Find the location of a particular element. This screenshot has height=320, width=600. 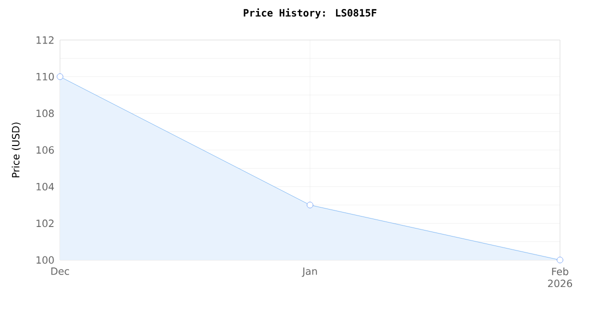

y-tick-label: 110 is located at coordinates (45, 76).